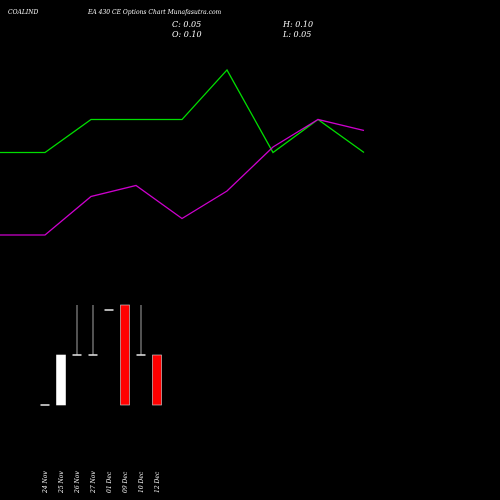  I want to click on x-tick-label: 09 Dec, so click(125, 482).